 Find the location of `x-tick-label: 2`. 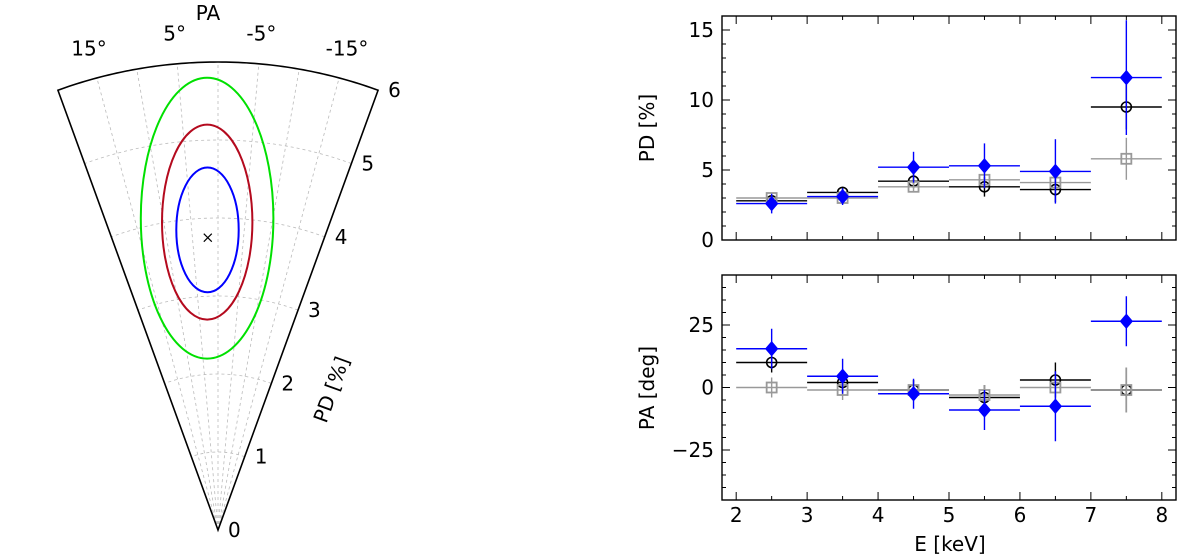

x-tick-label: 2 is located at coordinates (736, 515).